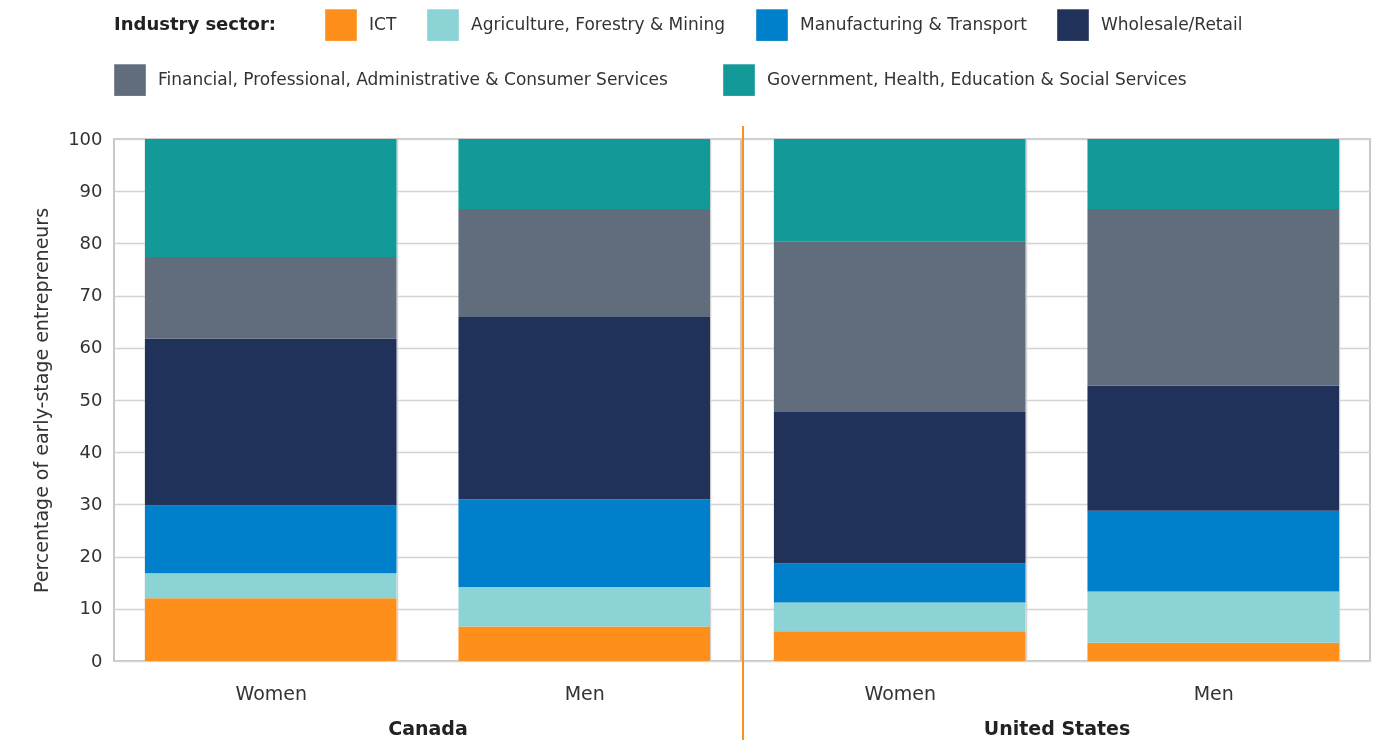  Describe the element at coordinates (41, 400) in the screenshot. I see `y-axis-title: Percentage of early-stage entrepreneurs` at that location.